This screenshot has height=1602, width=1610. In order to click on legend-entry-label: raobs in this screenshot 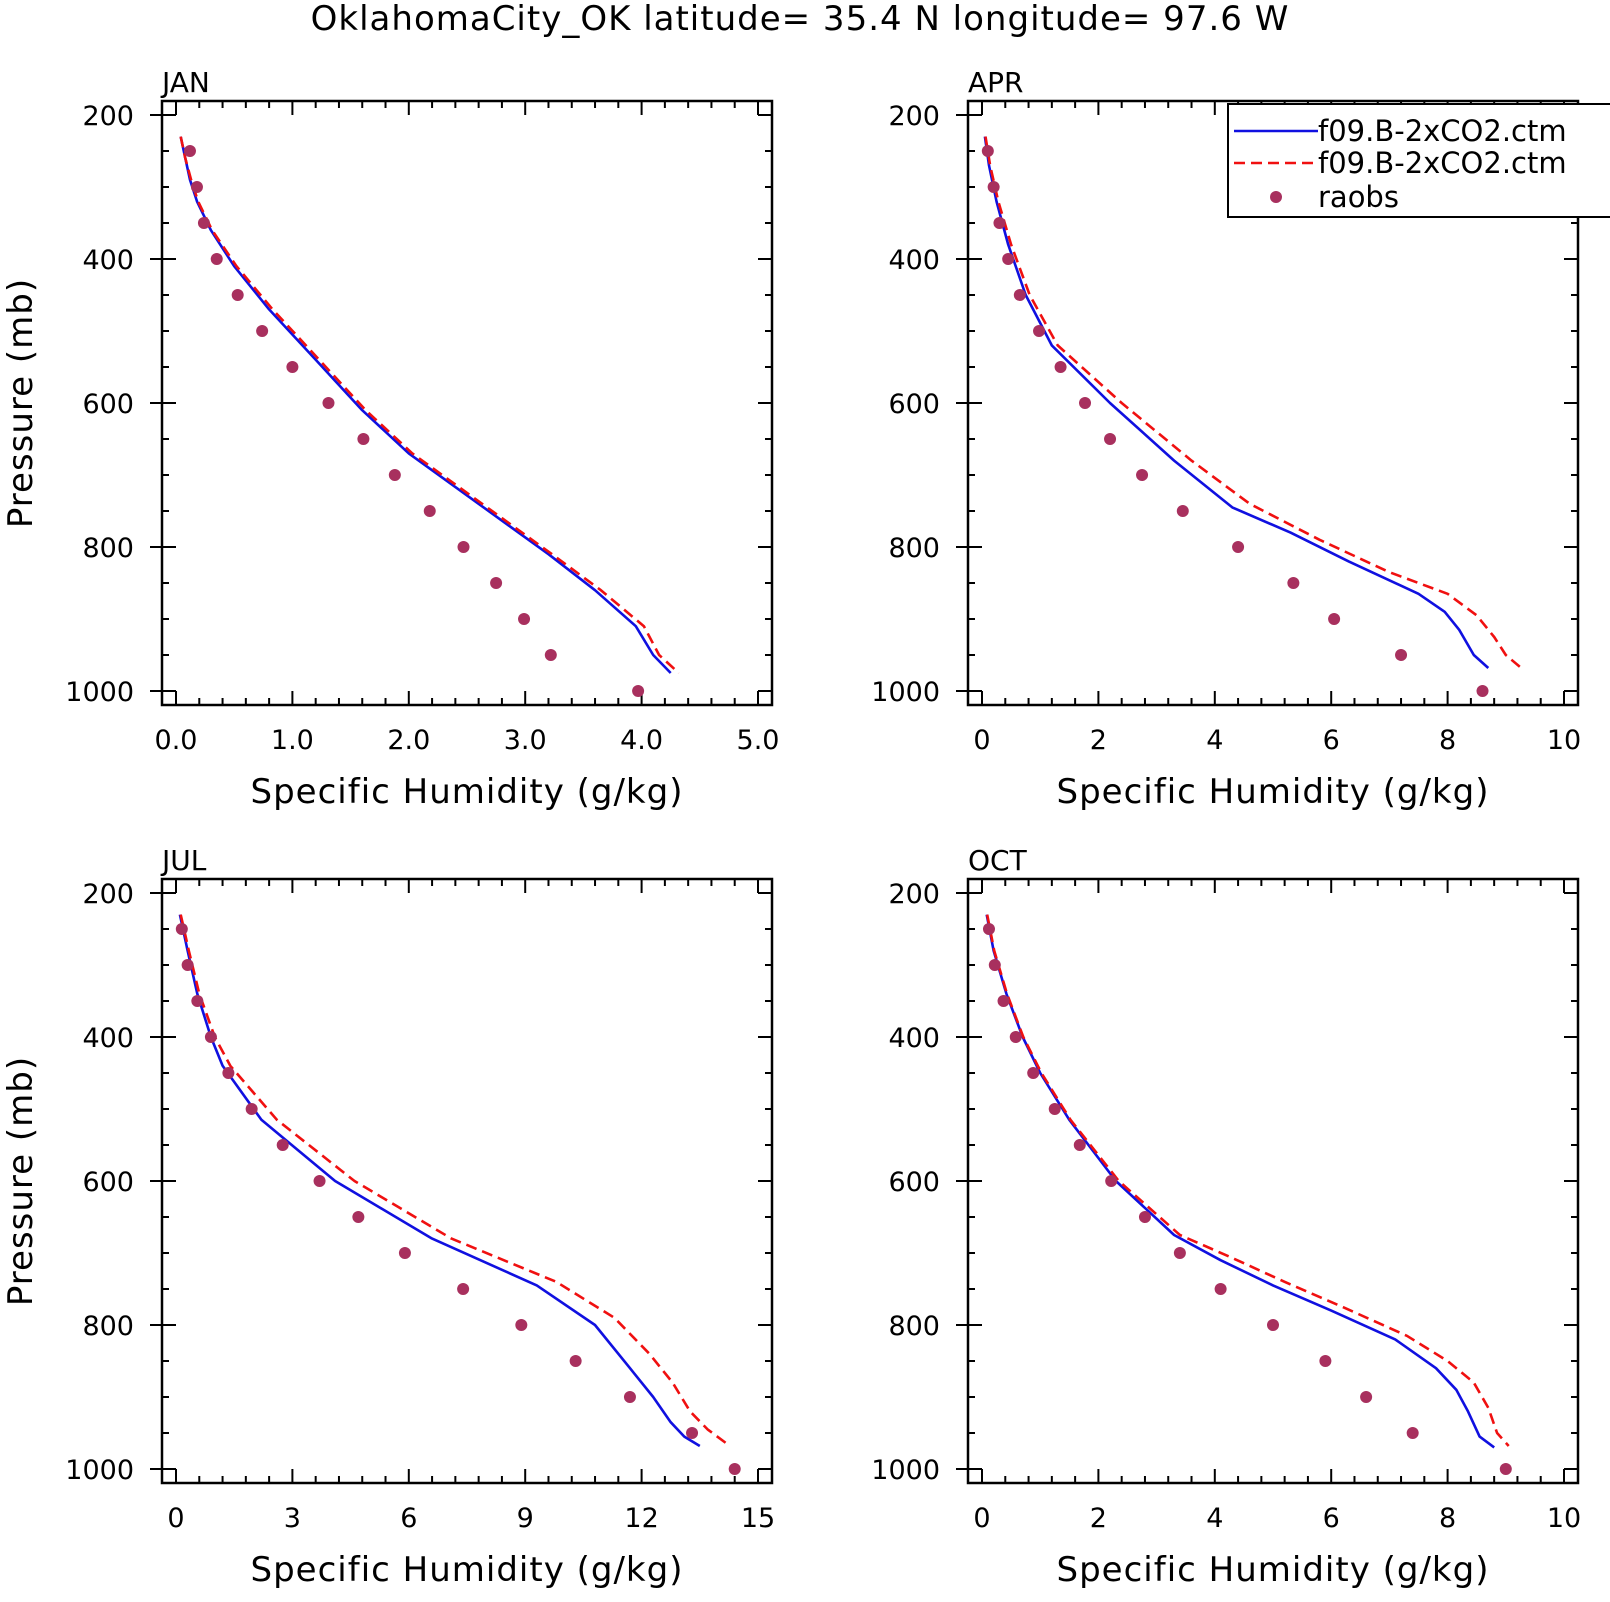, I will do `click(1358, 197)`.